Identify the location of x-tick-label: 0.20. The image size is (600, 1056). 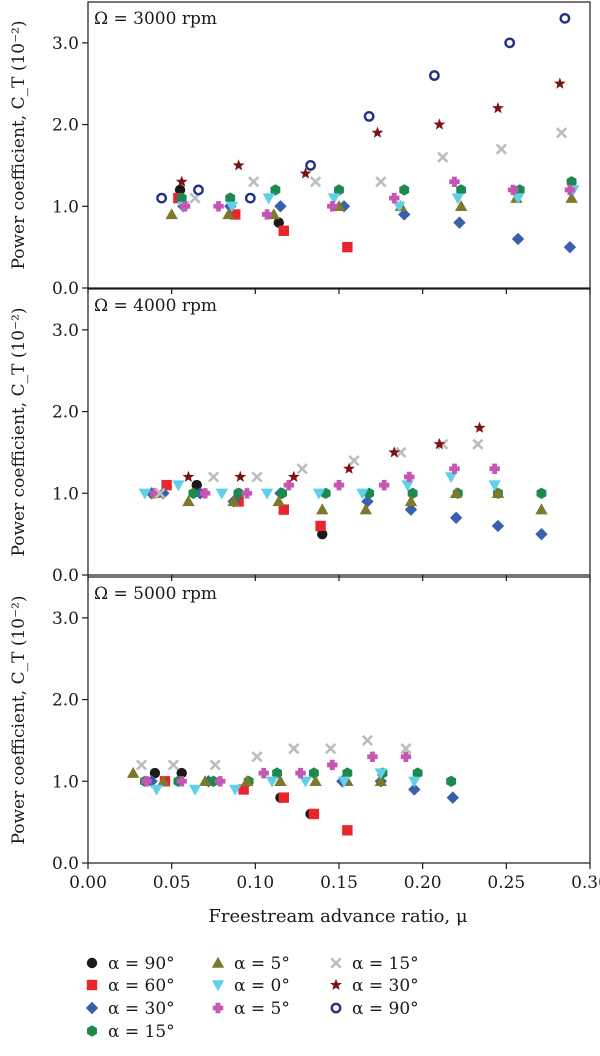
(423, 883).